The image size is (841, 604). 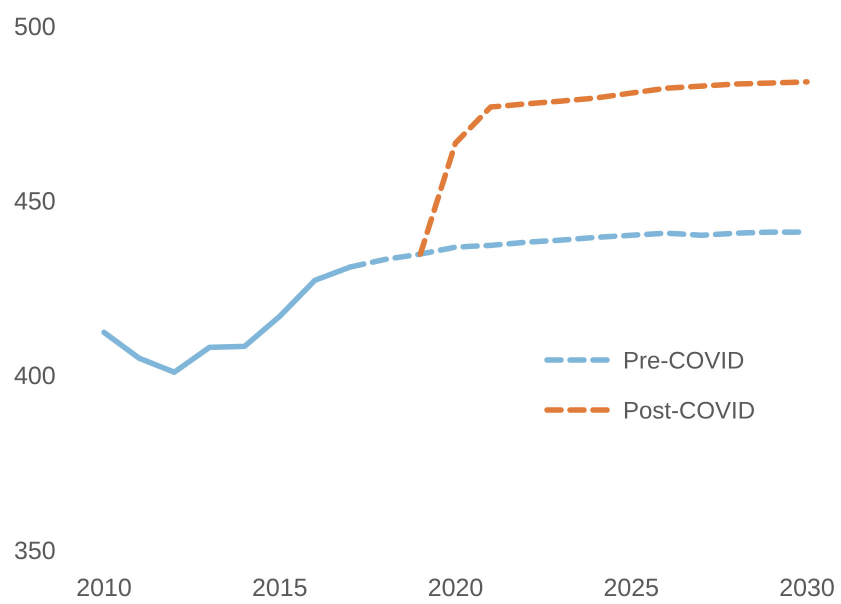 What do you see at coordinates (456, 588) in the screenshot?
I see `x-tick-label: 2020` at bounding box center [456, 588].